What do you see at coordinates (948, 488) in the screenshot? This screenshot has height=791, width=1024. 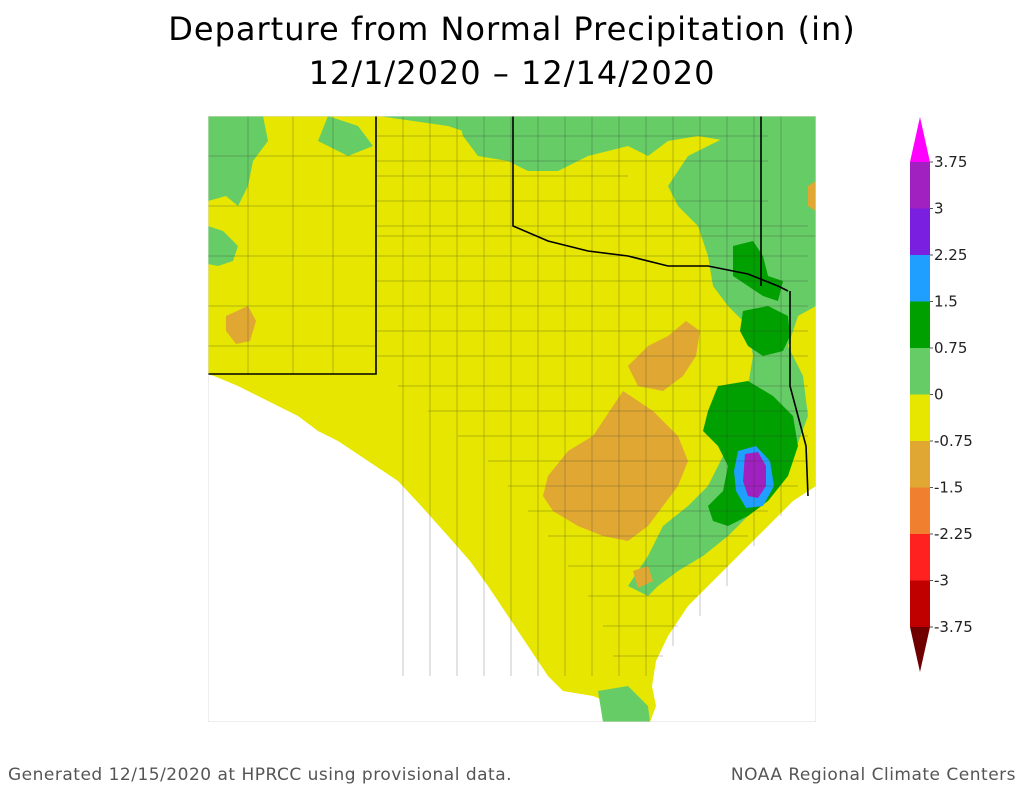 I see `legend-tick-label: -1.5` at bounding box center [948, 488].